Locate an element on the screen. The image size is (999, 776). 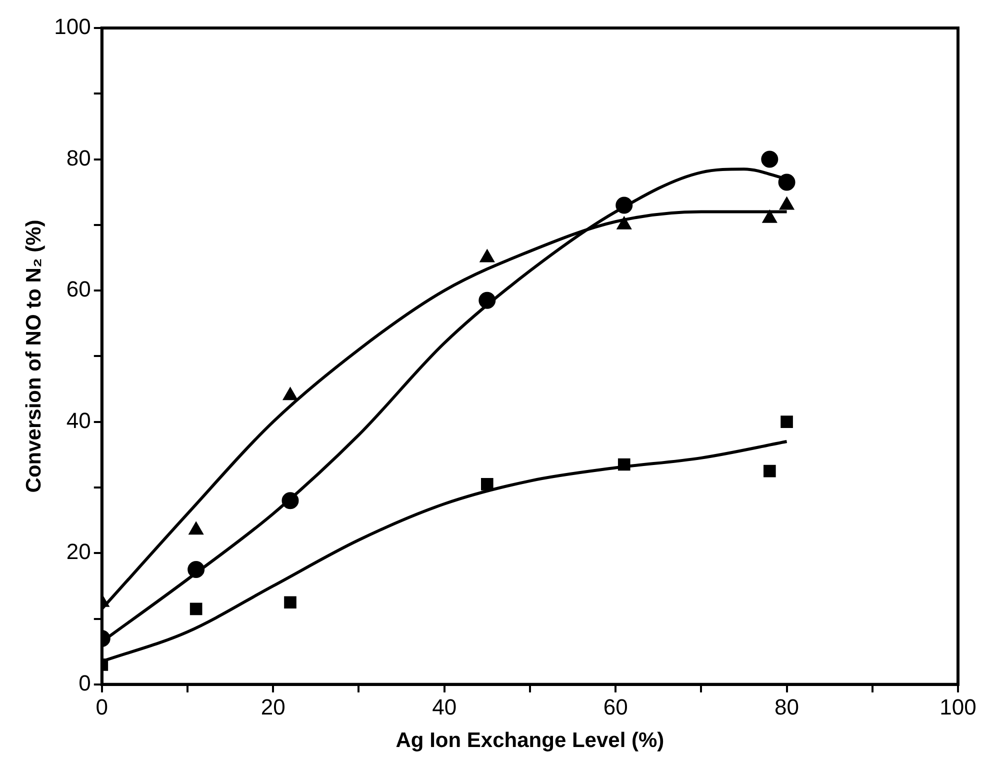
y-tick-label: 40 is located at coordinates (78, 420).